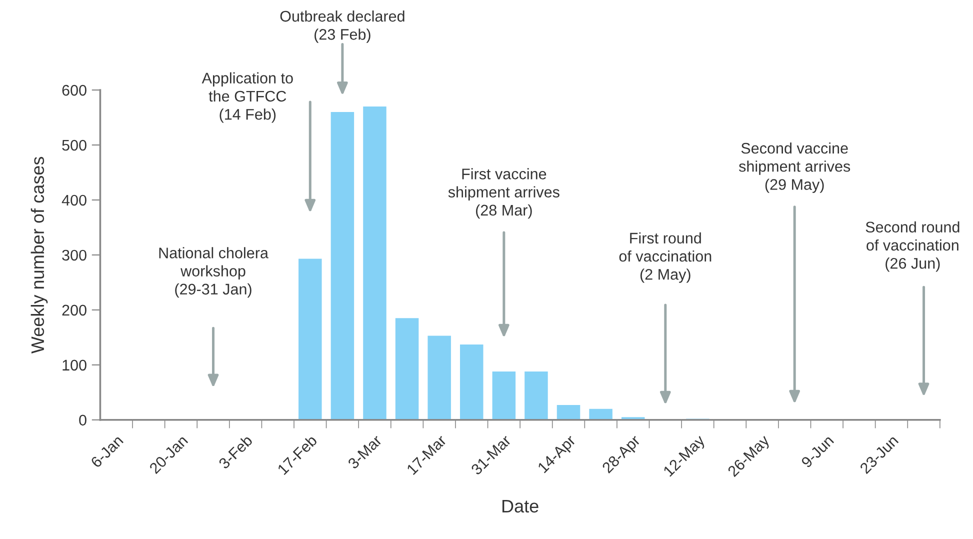 This screenshot has width=973, height=539. What do you see at coordinates (913, 246) in the screenshot?
I see `annotation: Second round of vaccination (26 Jun)` at bounding box center [913, 246].